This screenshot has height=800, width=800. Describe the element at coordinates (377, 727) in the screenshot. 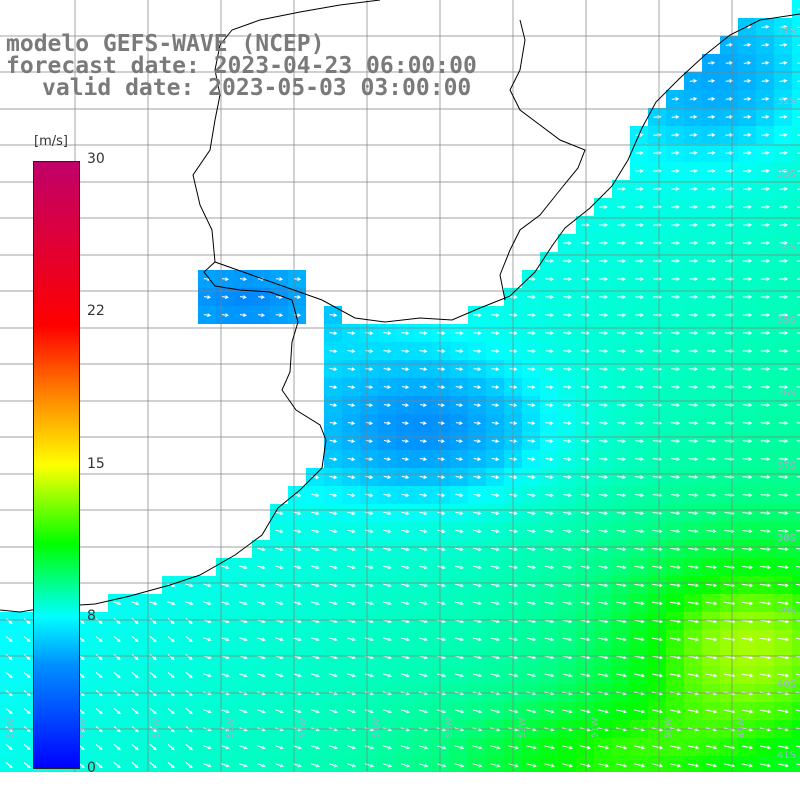

I see `lon-label-54w: 54W` at that location.